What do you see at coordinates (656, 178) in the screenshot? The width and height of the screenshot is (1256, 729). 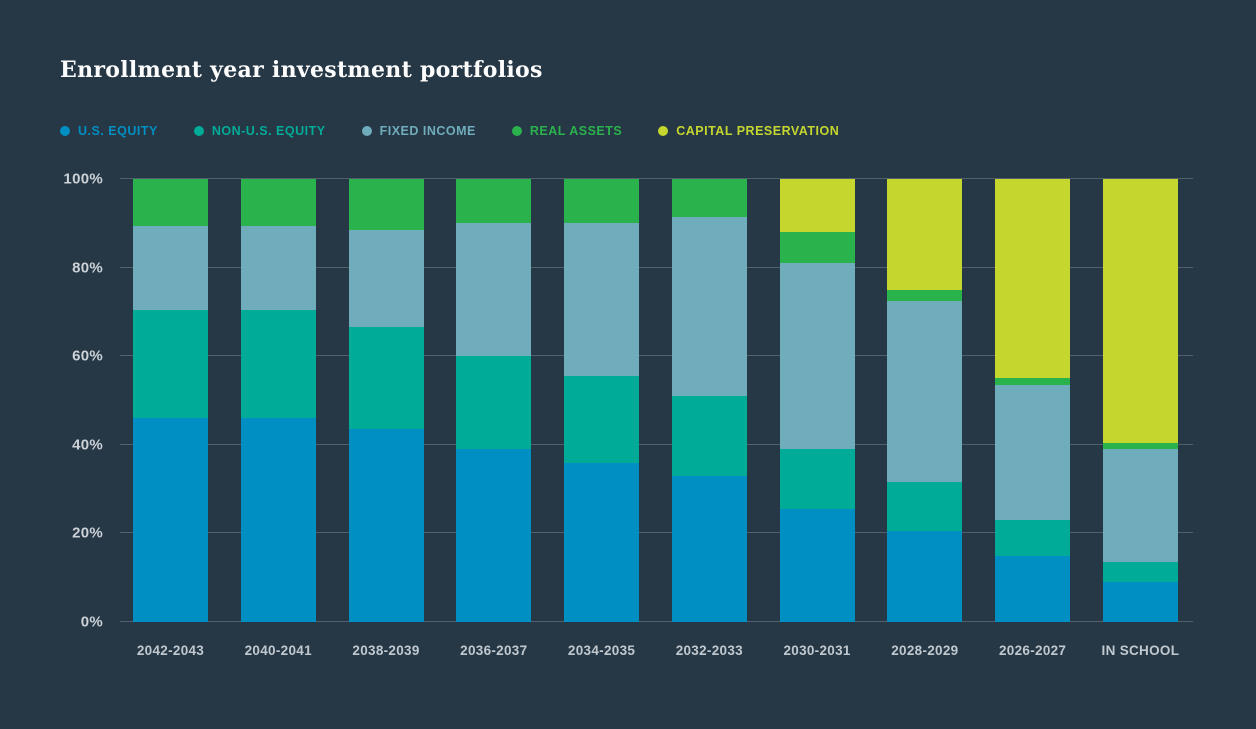 I see `gridline-100%` at bounding box center [656, 178].